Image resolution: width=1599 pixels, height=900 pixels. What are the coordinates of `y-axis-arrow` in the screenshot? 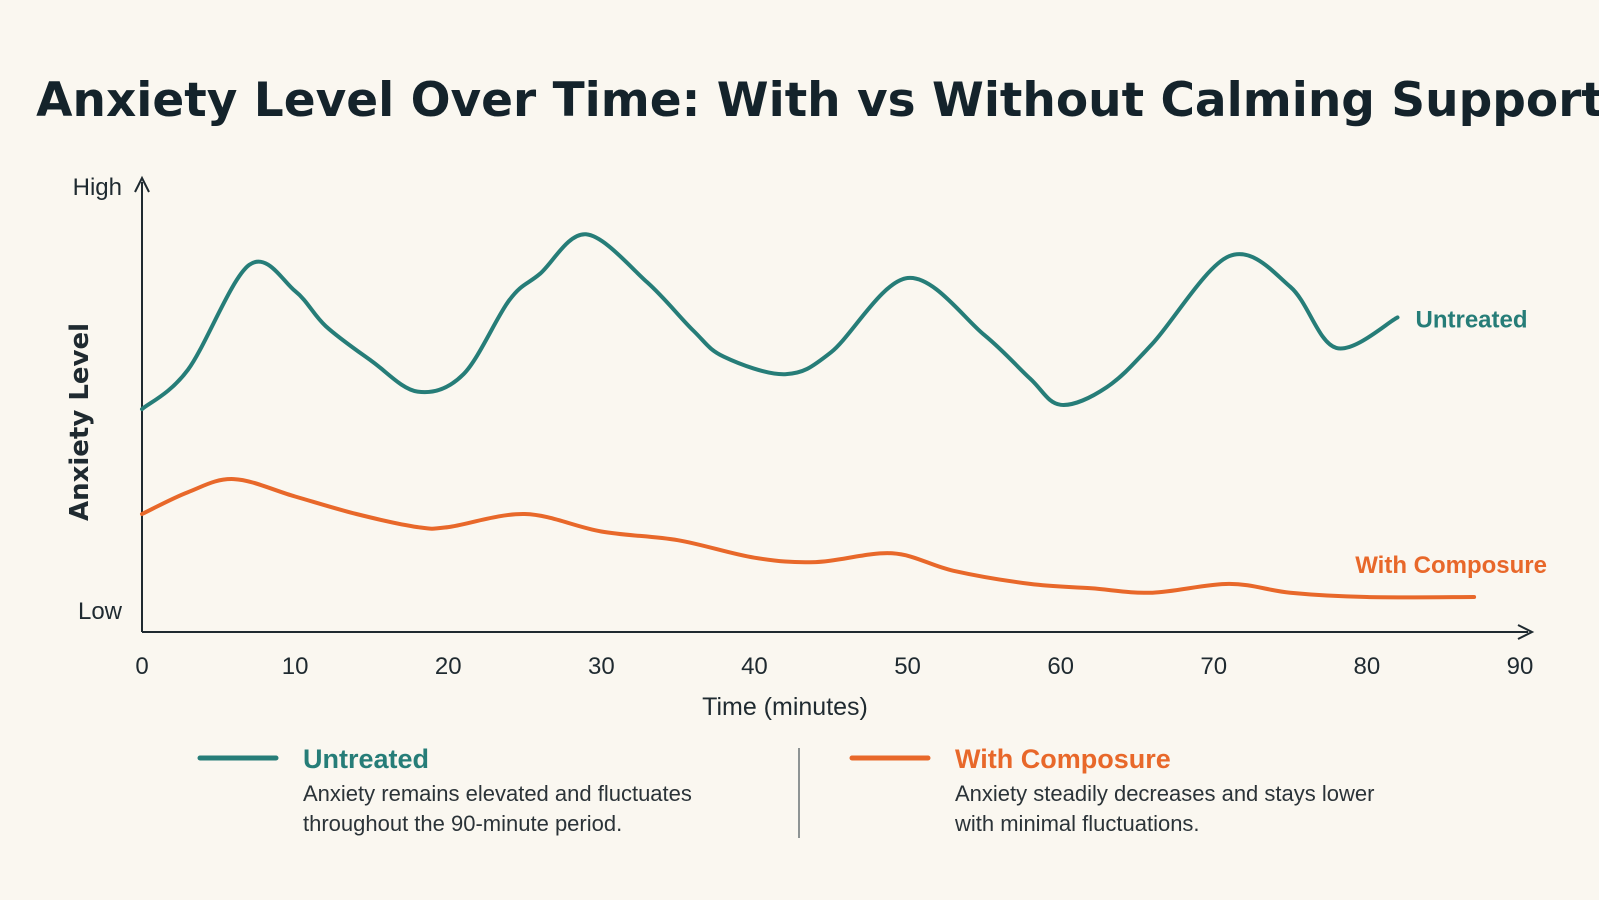 It's located at (142, 184).